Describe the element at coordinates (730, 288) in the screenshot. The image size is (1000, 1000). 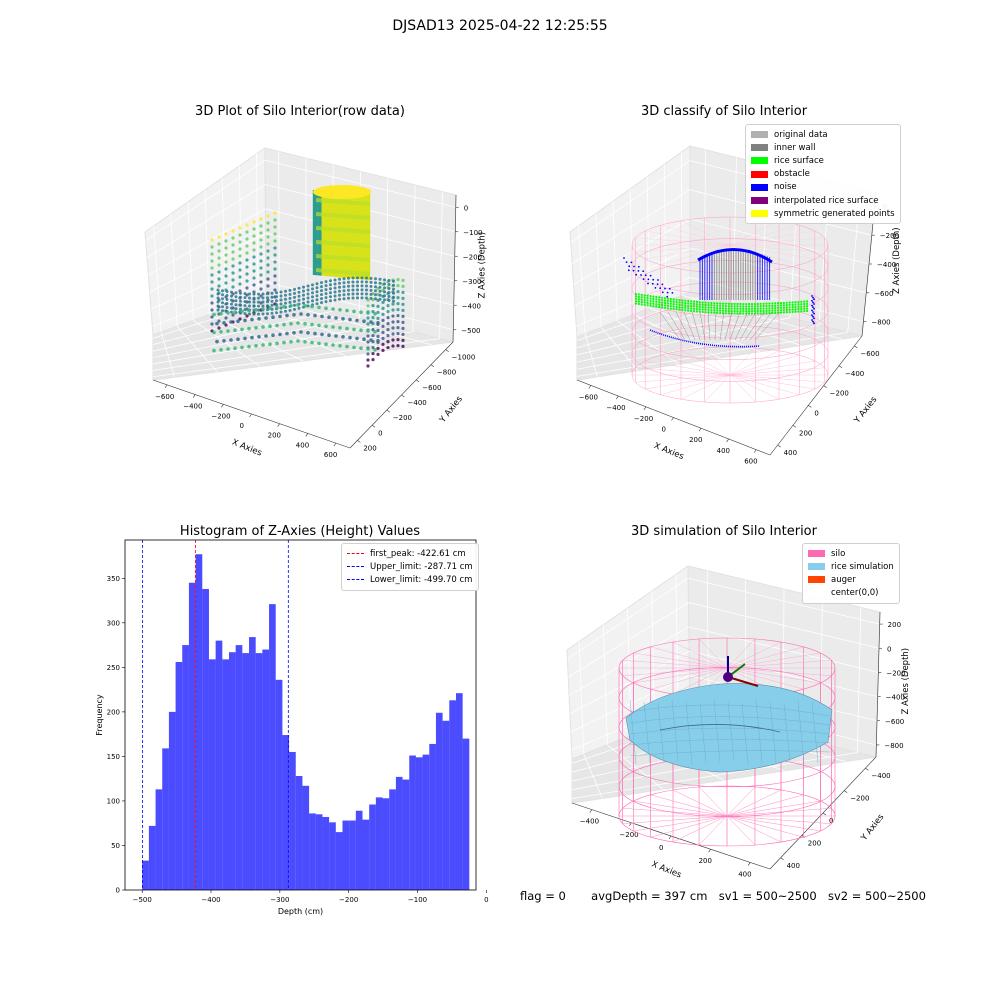
I see `wire-ring` at that location.